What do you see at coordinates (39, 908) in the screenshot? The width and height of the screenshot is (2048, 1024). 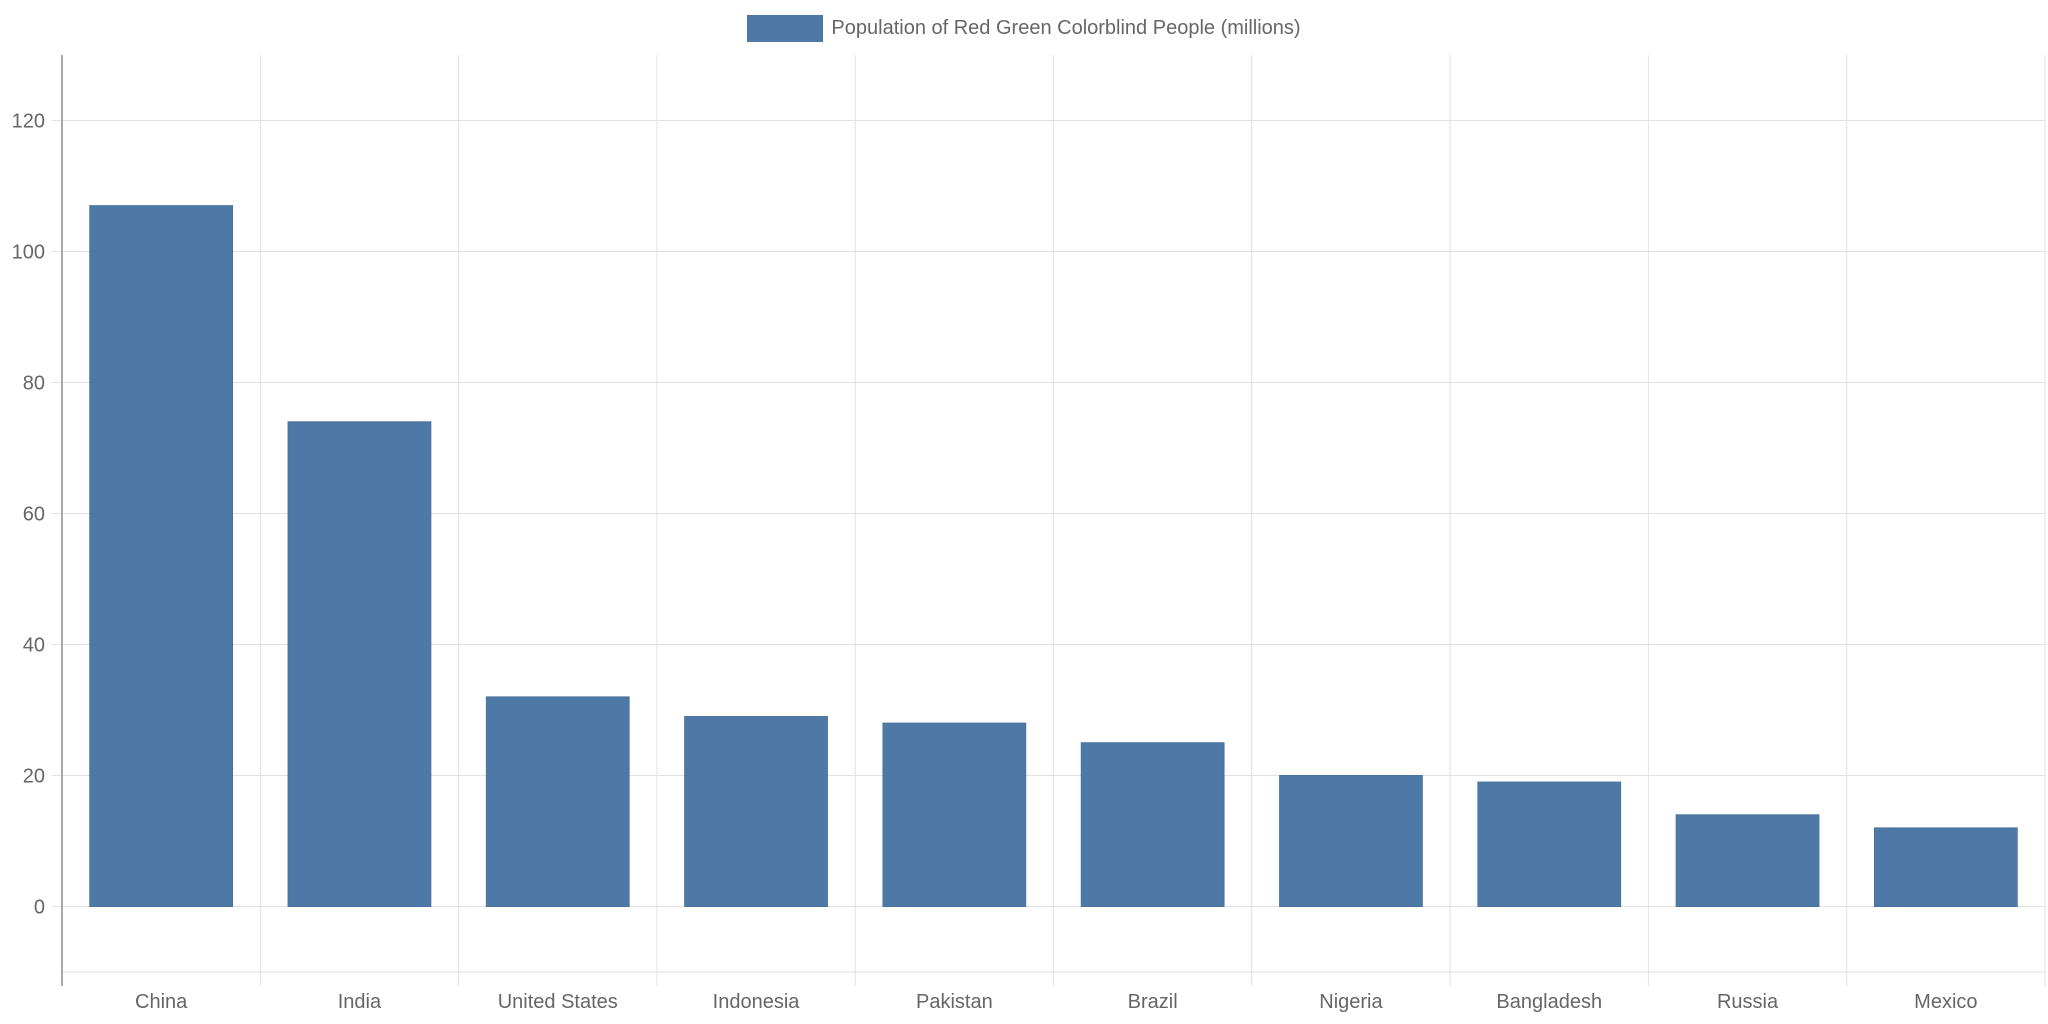 I see `y-tick-label: 0` at bounding box center [39, 908].